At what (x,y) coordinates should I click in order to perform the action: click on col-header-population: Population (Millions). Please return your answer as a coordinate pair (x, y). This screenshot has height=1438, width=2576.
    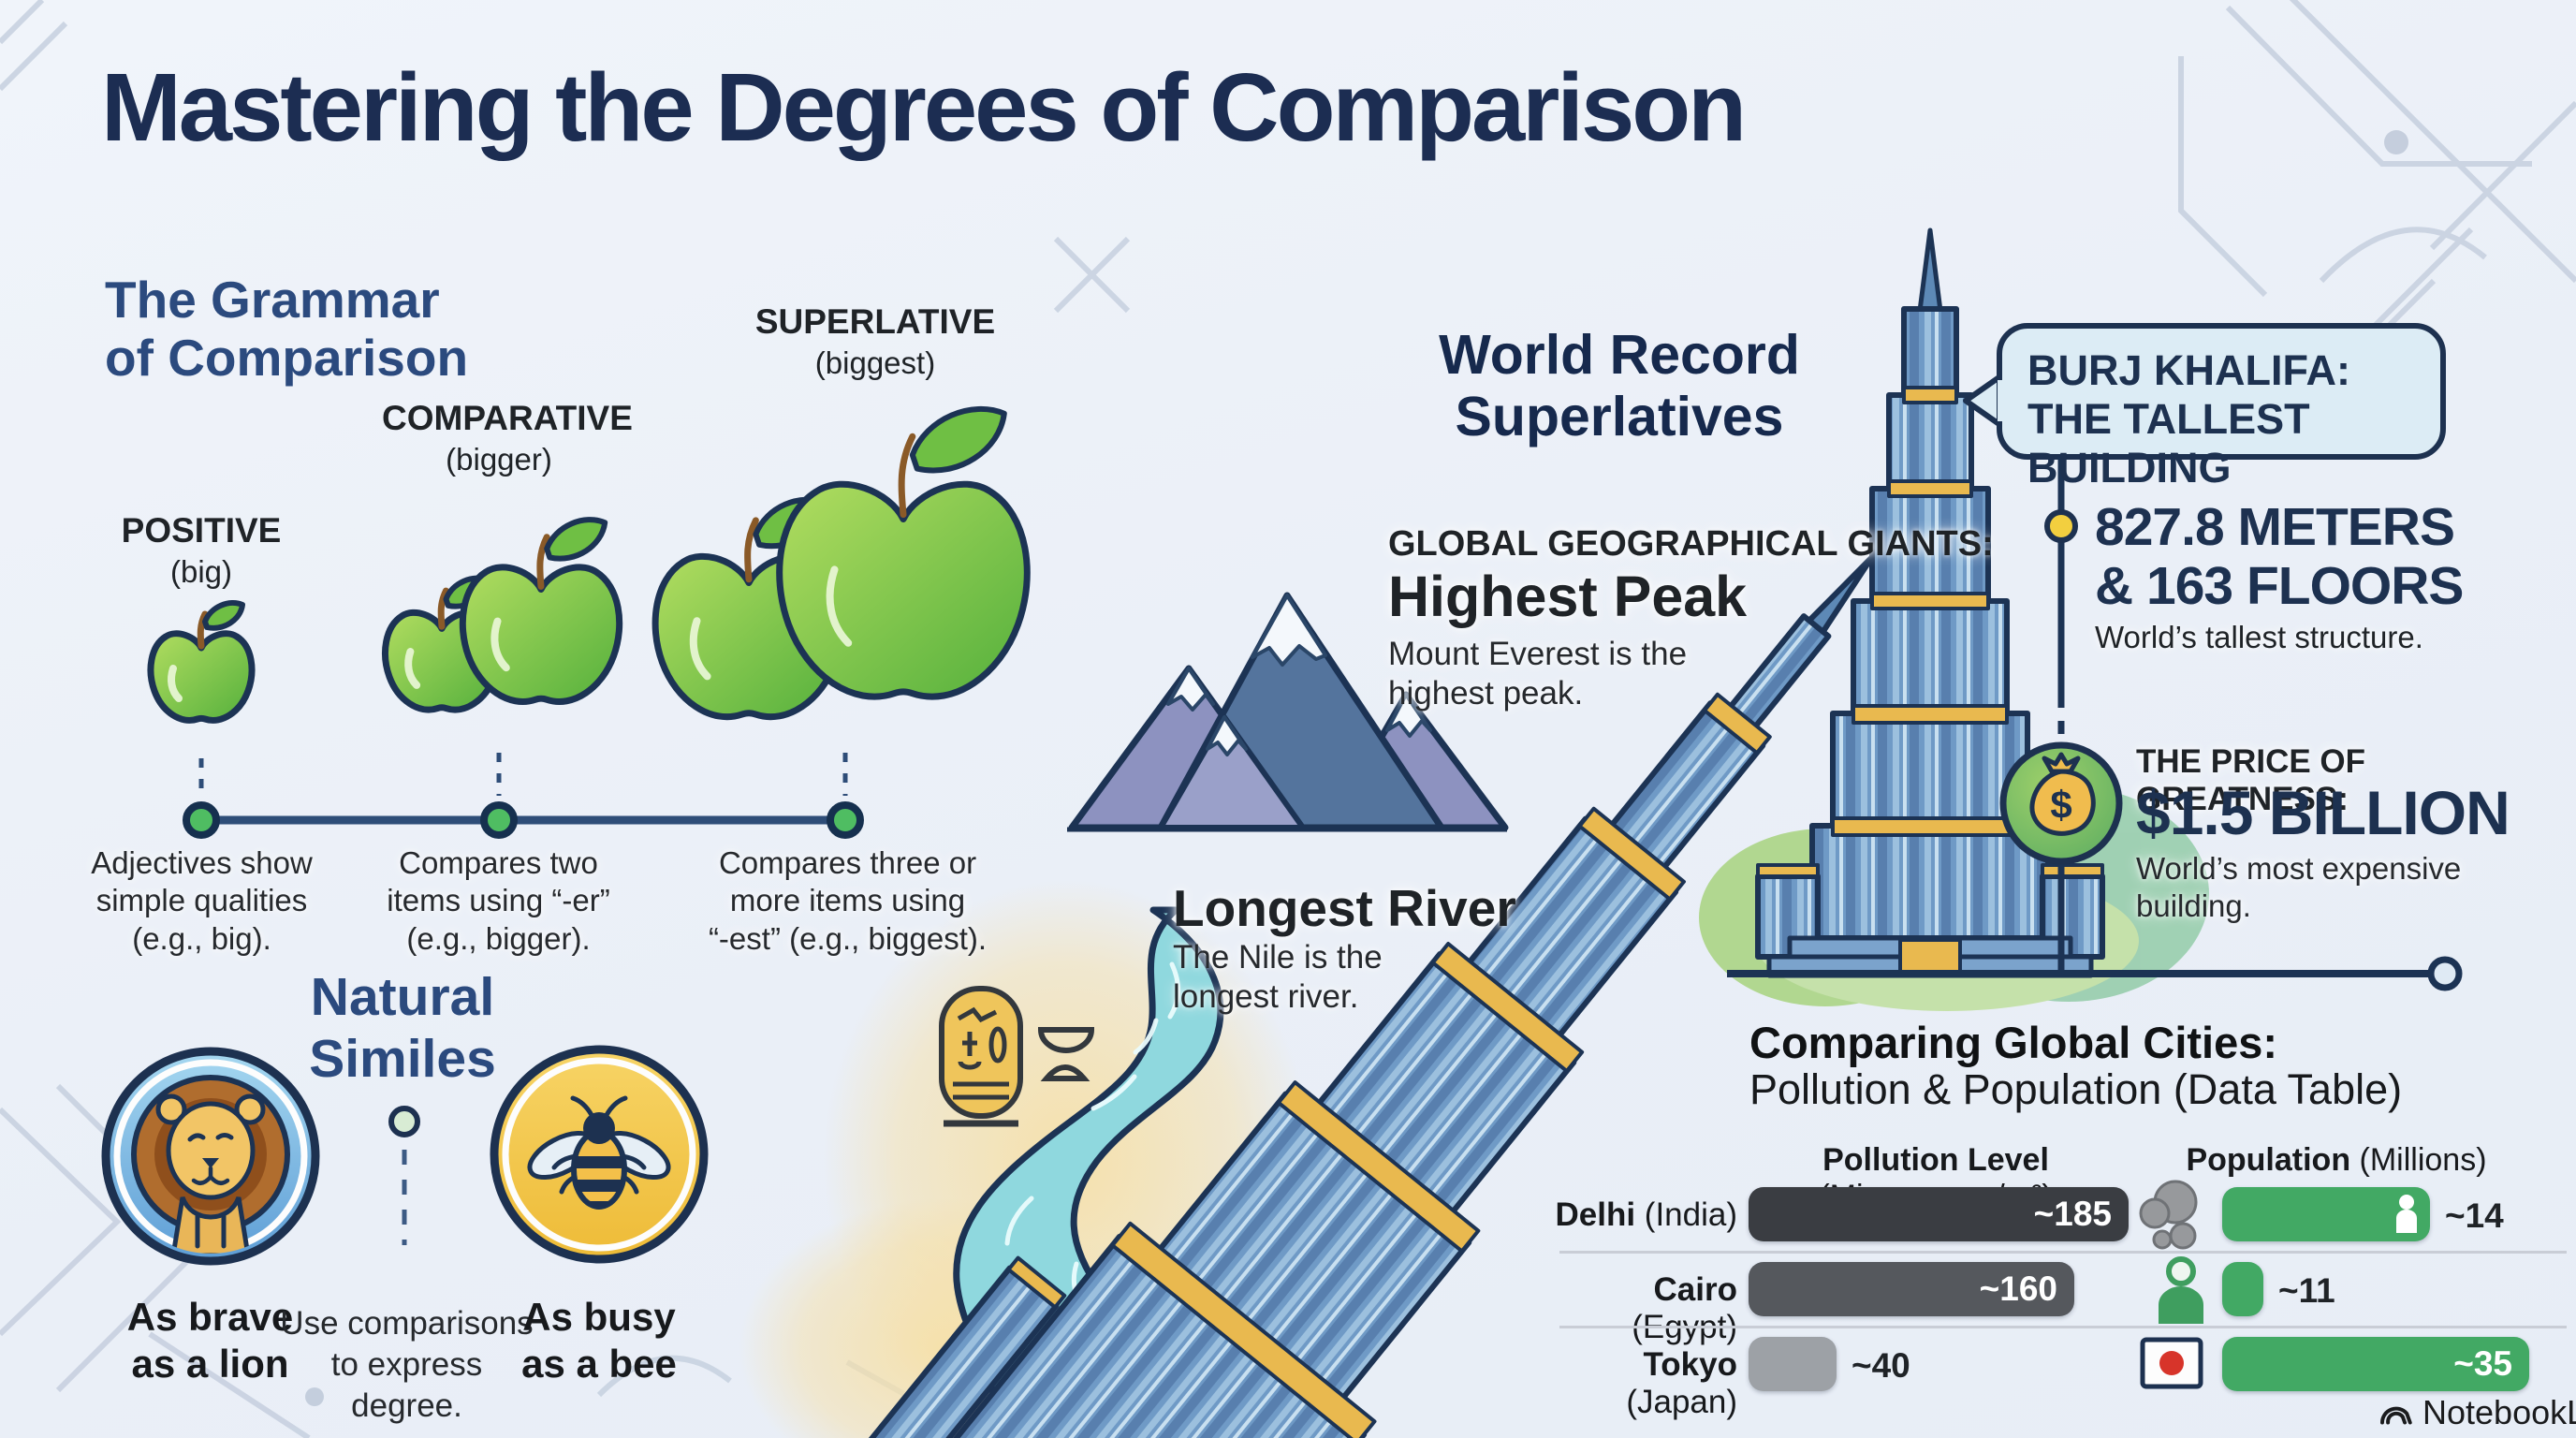
    Looking at the image, I should click on (2336, 1160).